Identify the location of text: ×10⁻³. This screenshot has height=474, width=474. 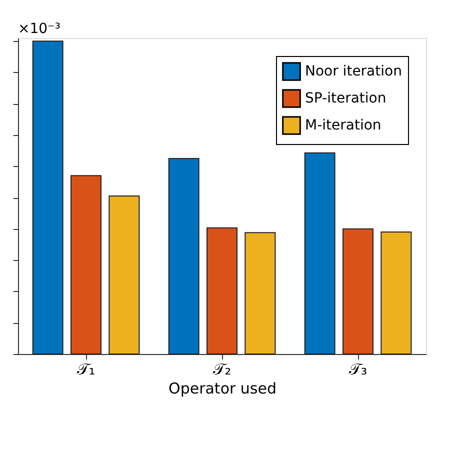
(39, 29).